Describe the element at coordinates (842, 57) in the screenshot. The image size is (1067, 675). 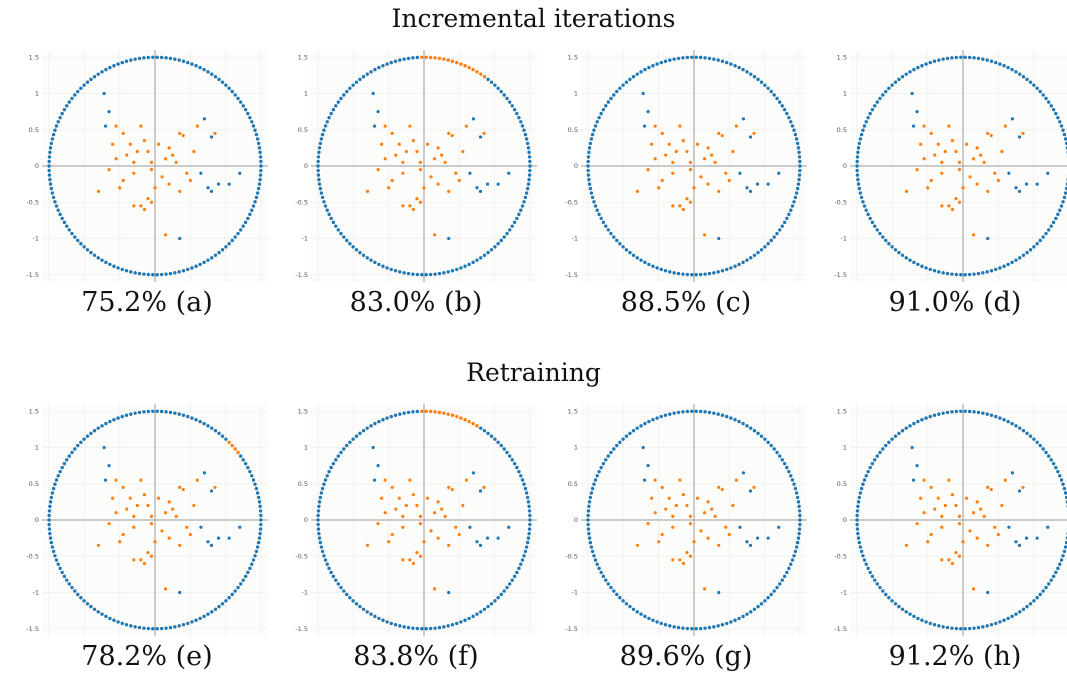
I see `y-tick-label: 1.5` at that location.